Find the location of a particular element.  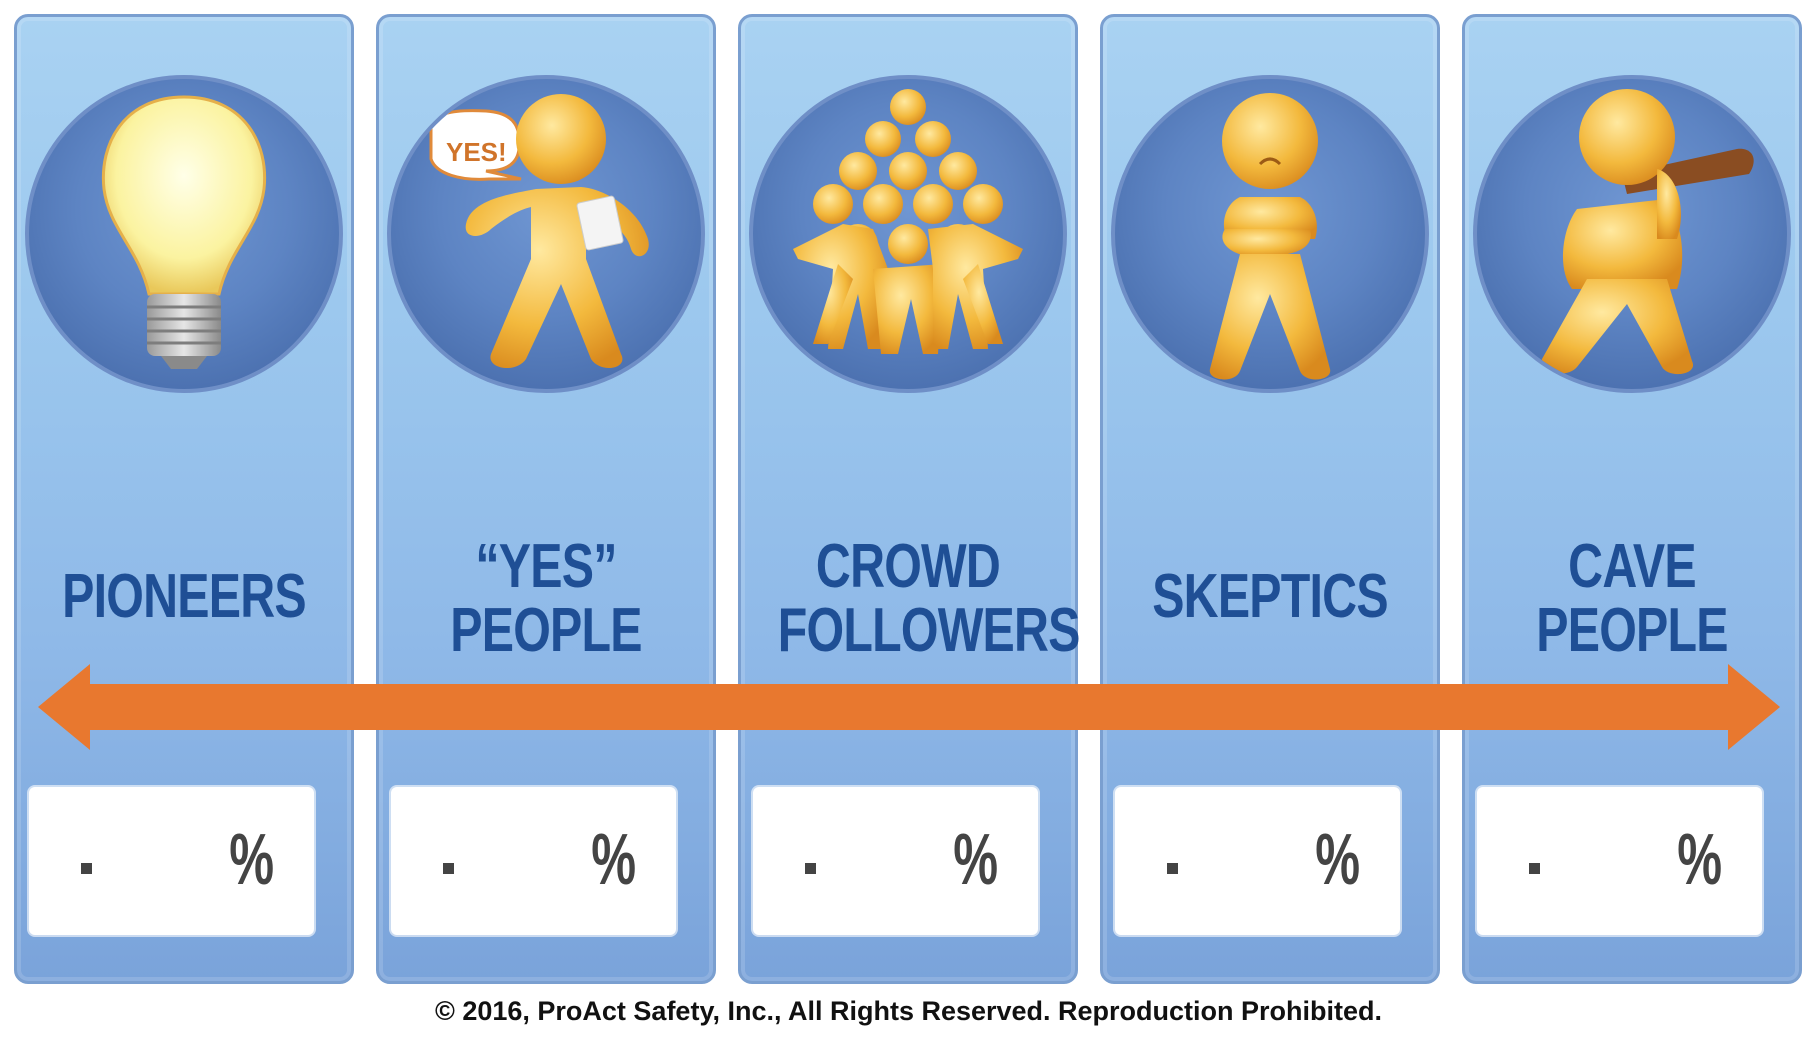

yes-speech-bubble: YES! is located at coordinates (476, 152).